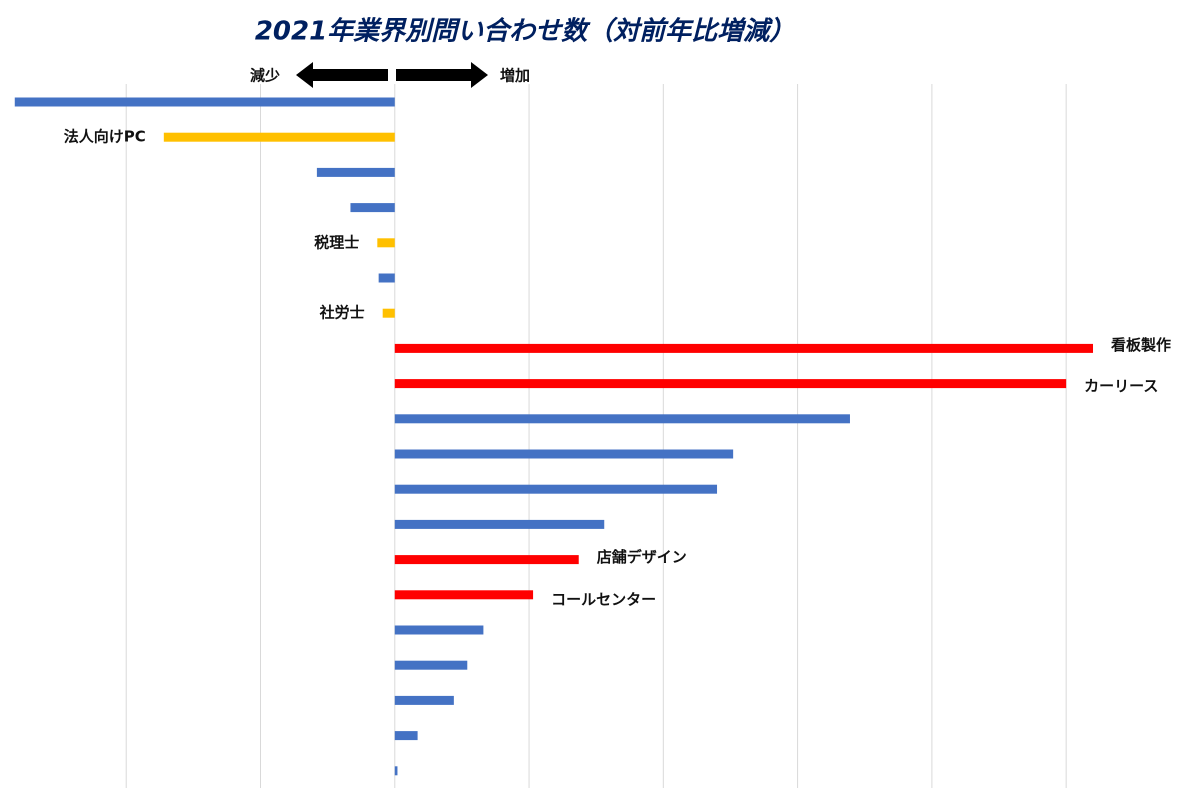 This screenshot has width=1195, height=788. I want to click on chart-title: 2021年業界別問い合わせ数（対前年比増減）, so click(525, 32).